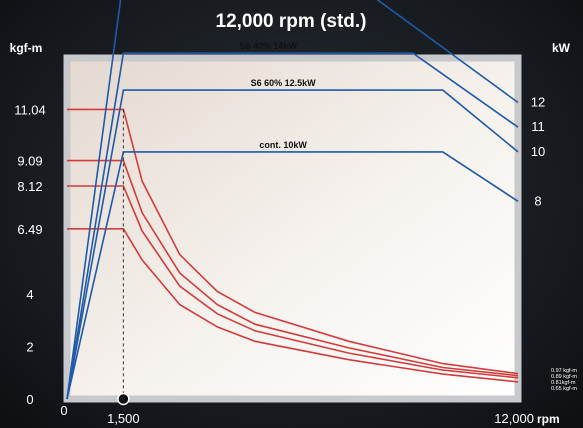 The image size is (583, 428). Describe the element at coordinates (123, 418) in the screenshot. I see `x-tick-label: 1,500` at that location.